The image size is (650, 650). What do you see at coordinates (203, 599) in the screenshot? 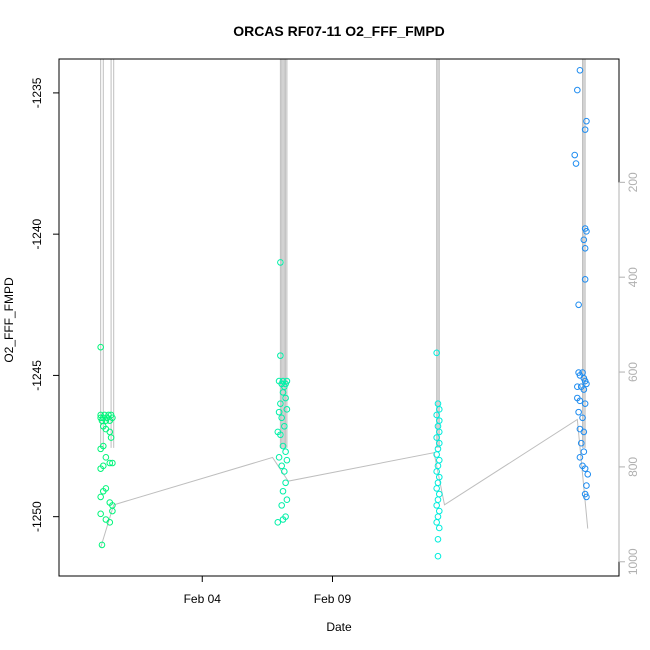
I see `x-tick-label: Feb 04` at bounding box center [203, 599].